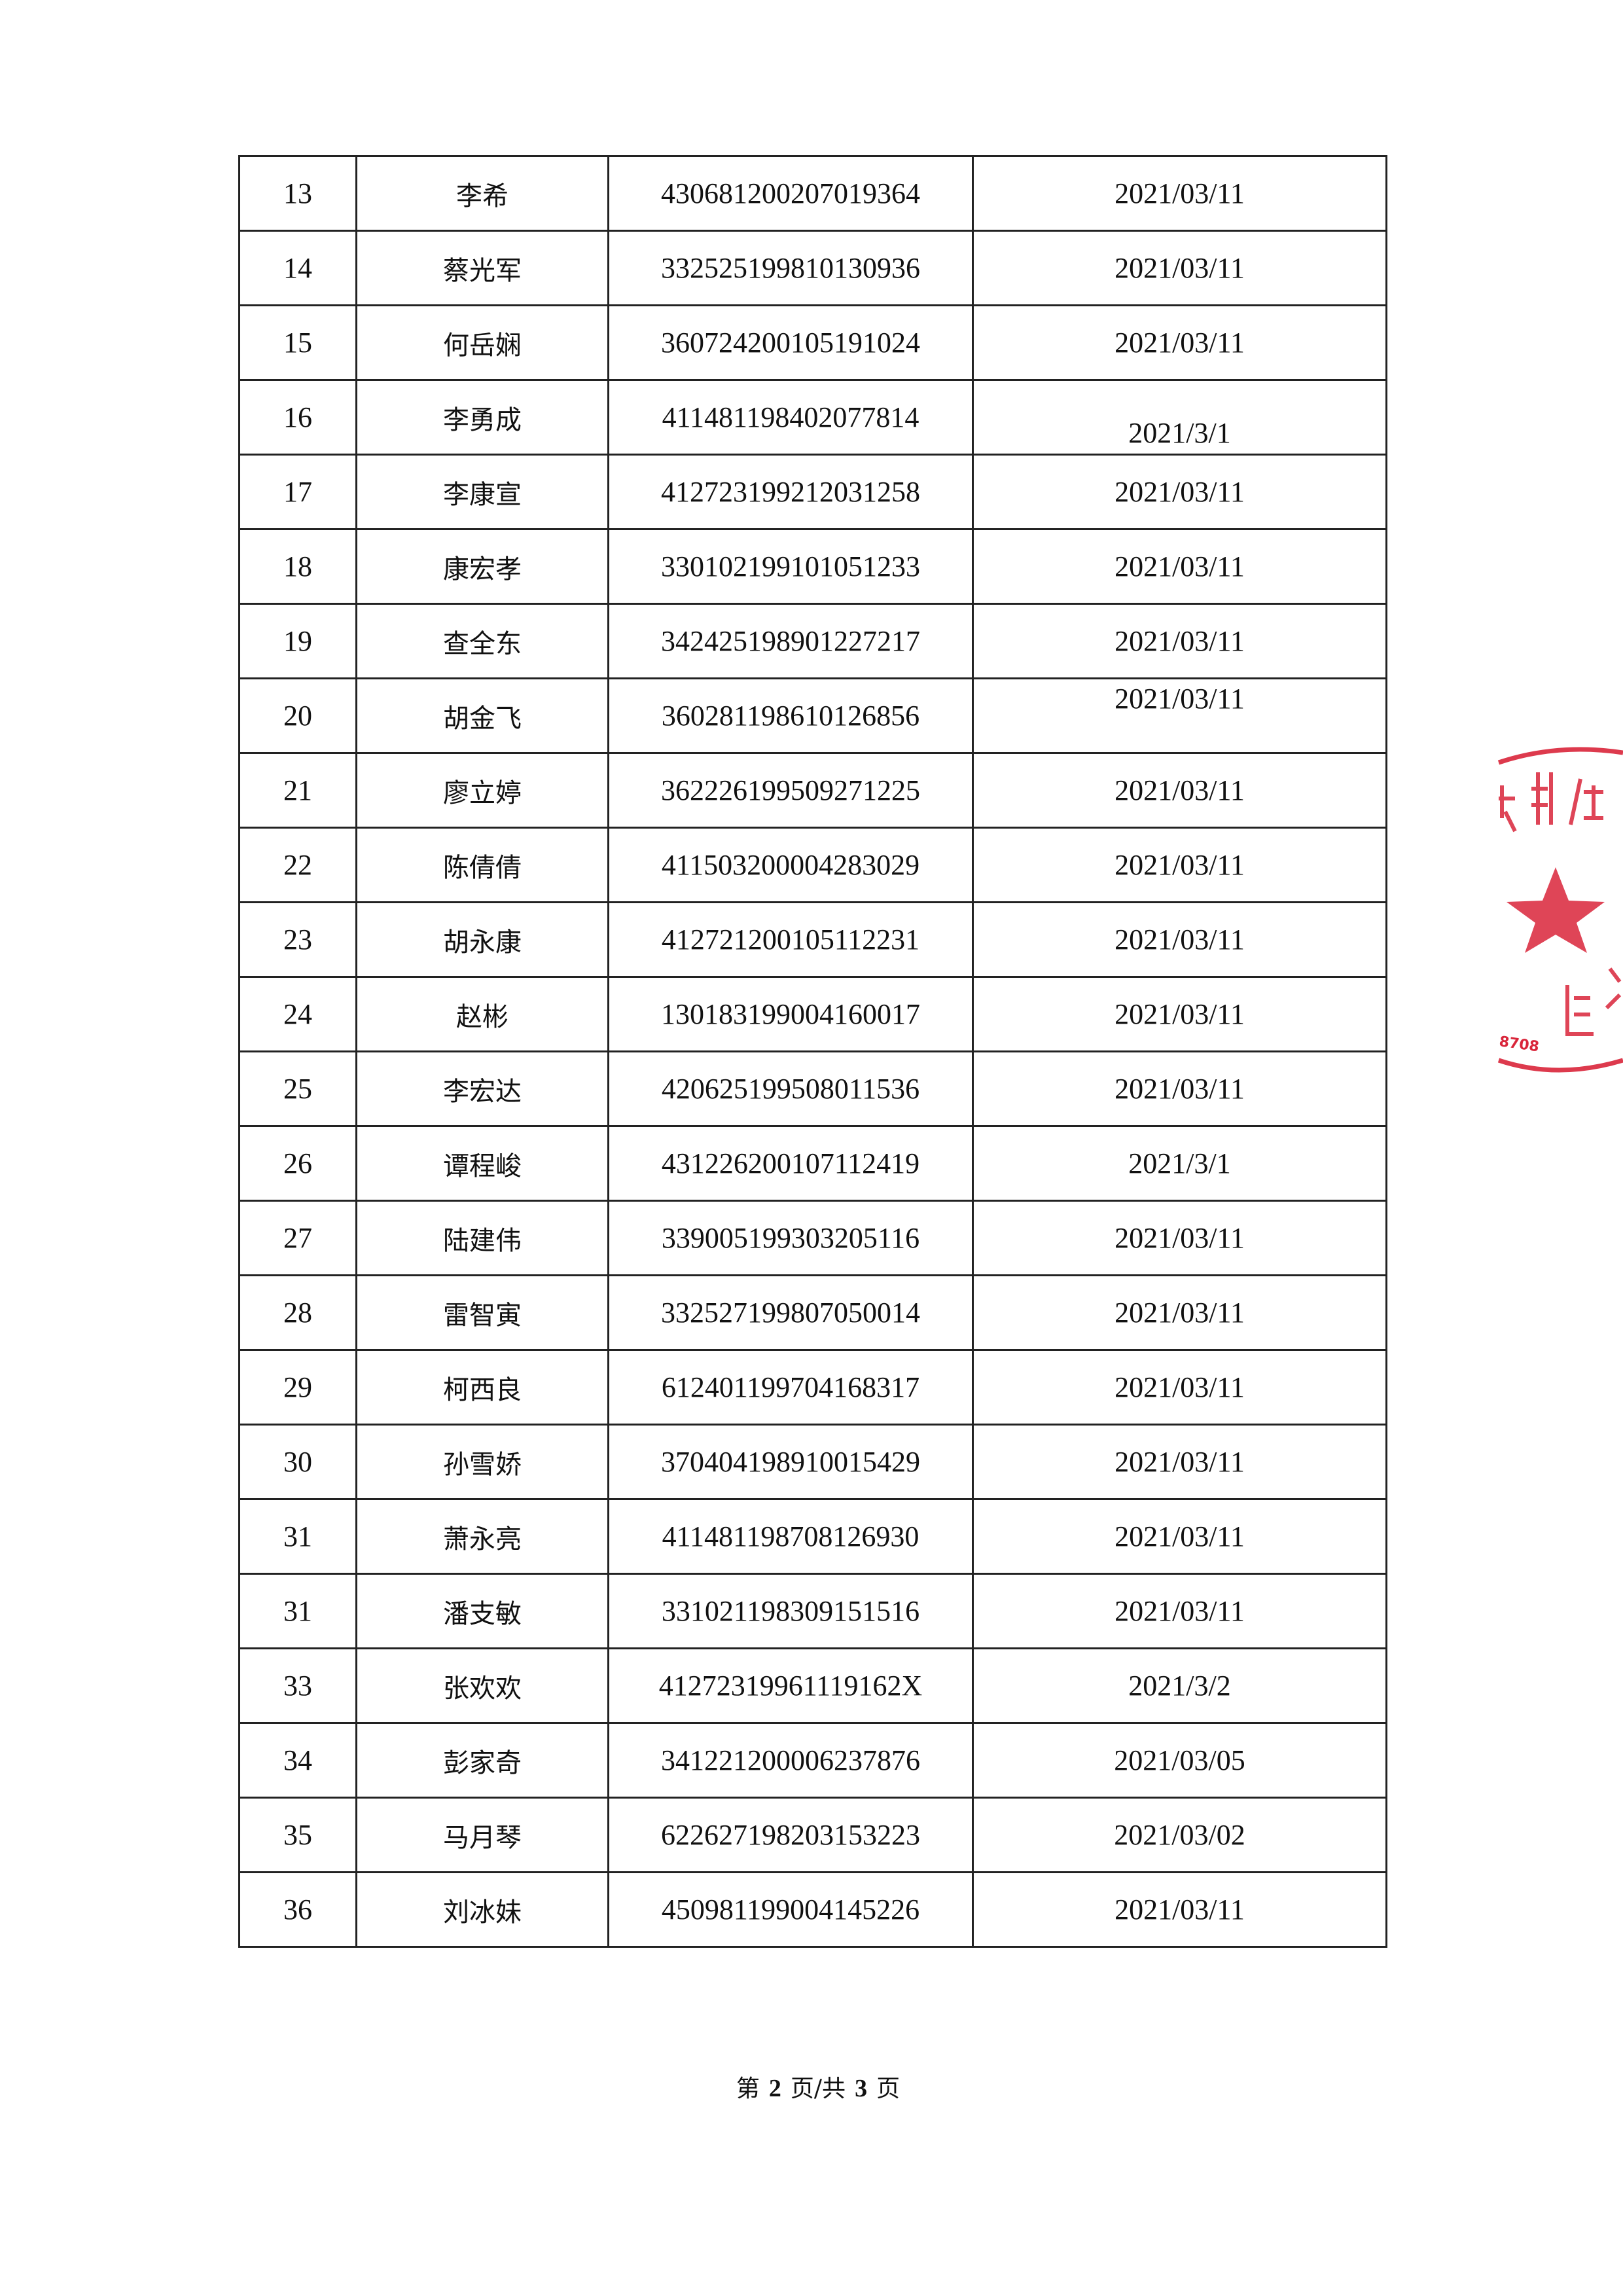 The image size is (1623, 2296). I want to click on row-number-text: 33, so click(297, 1686).